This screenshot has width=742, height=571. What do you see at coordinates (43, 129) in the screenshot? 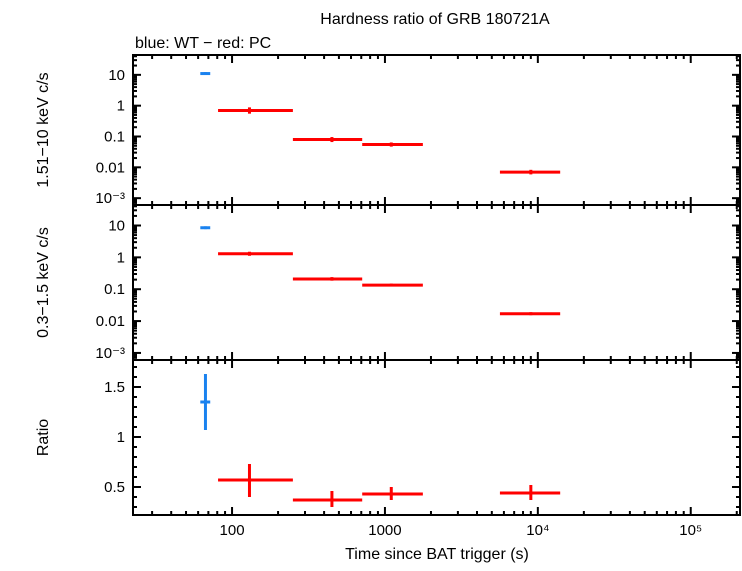
I see `y-axis-label-hard: 1.51−10 keV c/s` at bounding box center [43, 129].